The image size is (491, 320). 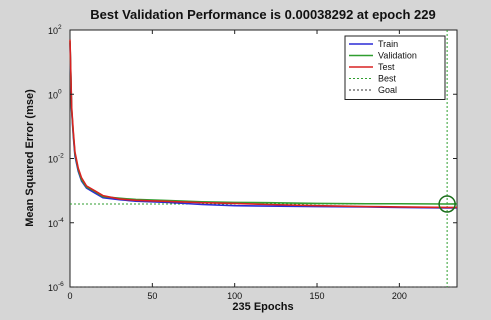 What do you see at coordinates (387, 90) in the screenshot?
I see `legend-label-goal: Goal` at bounding box center [387, 90].